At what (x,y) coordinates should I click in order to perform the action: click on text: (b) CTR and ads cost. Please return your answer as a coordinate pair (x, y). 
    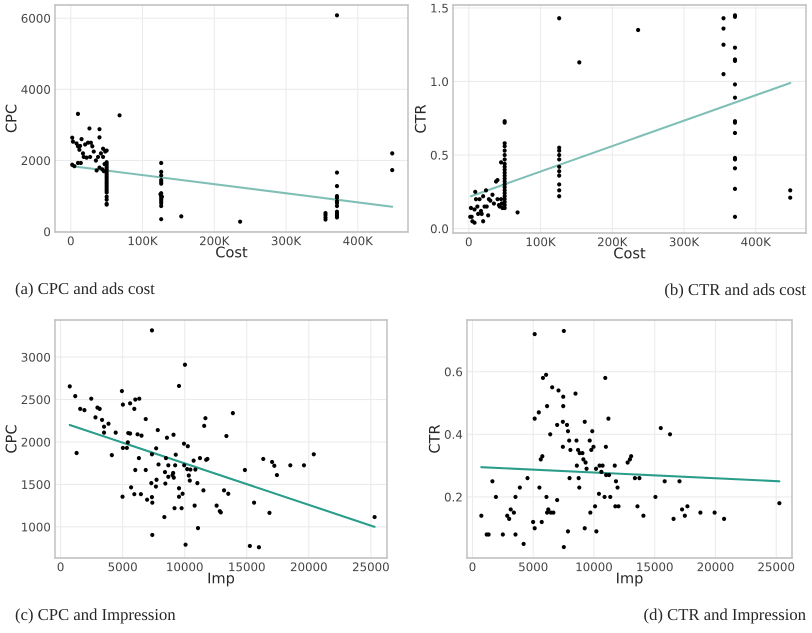
    Looking at the image, I should click on (735, 291).